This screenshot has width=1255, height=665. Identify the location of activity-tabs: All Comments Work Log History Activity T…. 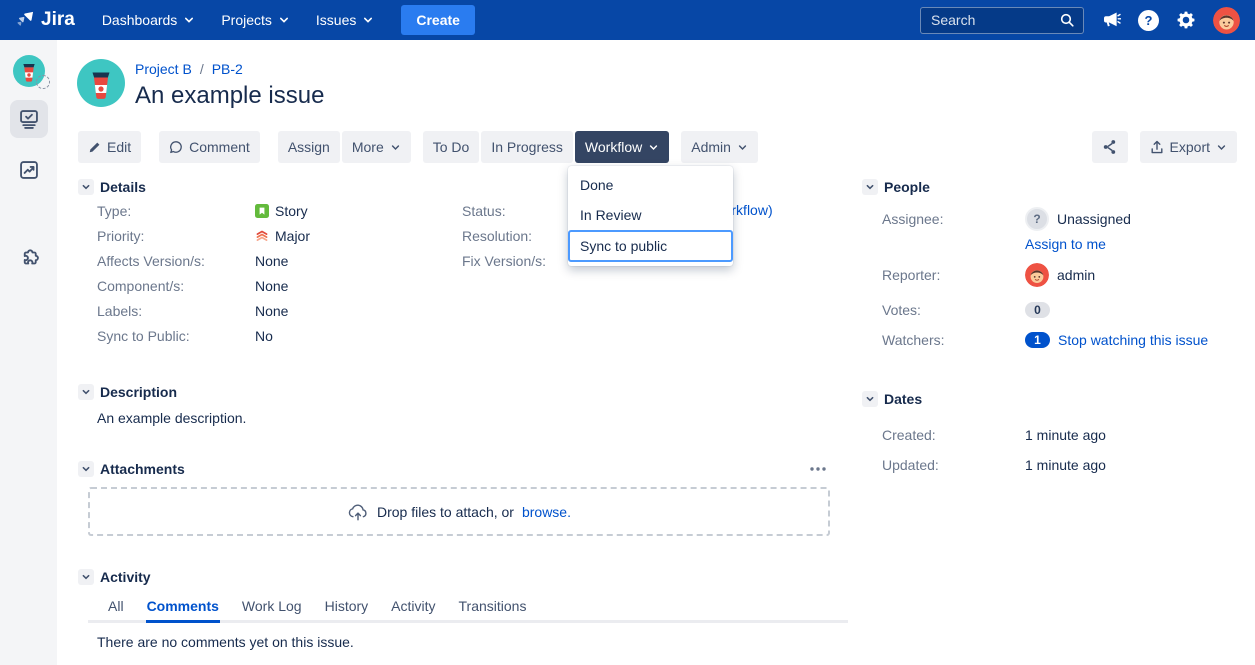
(468, 609).